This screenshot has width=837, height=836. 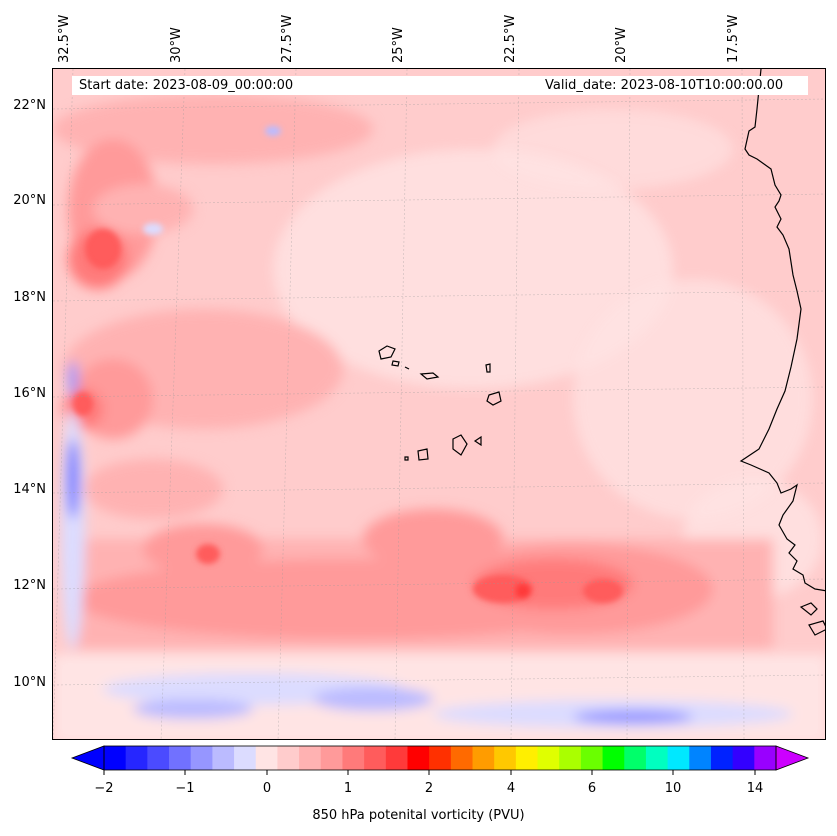 What do you see at coordinates (592, 788) in the screenshot?
I see `colorbar-tick-label: 6` at bounding box center [592, 788].